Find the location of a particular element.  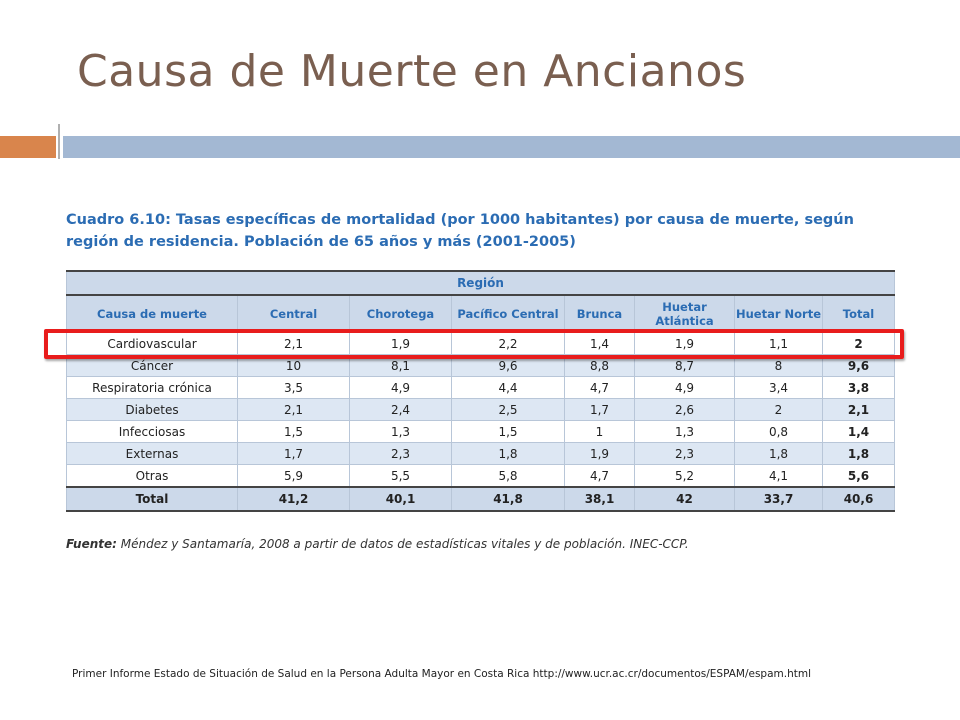

rate-cell: 10 is located at coordinates (293, 365).